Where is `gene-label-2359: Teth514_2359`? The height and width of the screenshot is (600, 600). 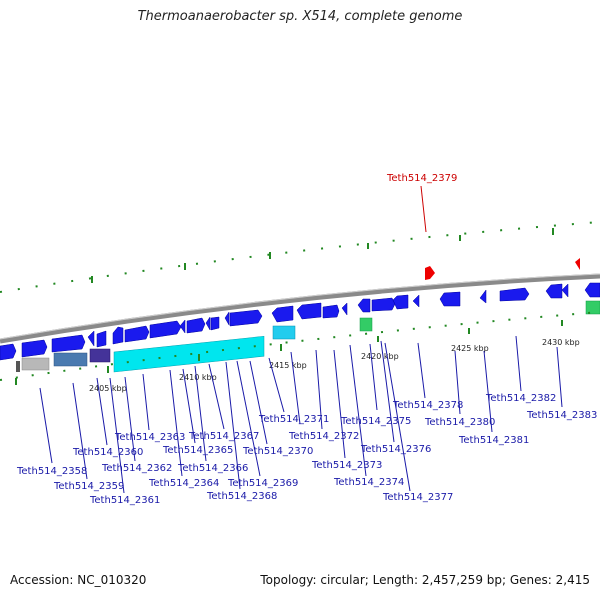
gene-label-2359: Teth514_2359 is located at coordinates (88, 486).